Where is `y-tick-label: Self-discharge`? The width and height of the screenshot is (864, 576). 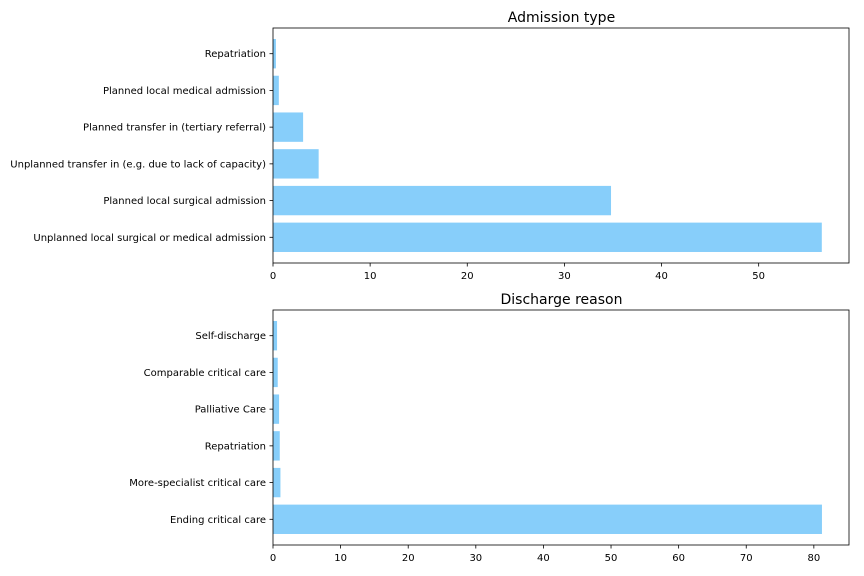 y-tick-label: Self-discharge is located at coordinates (230, 336).